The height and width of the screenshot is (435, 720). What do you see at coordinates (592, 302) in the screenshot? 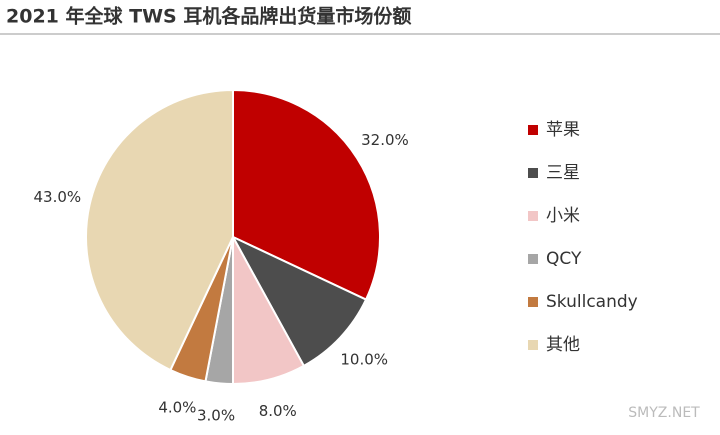
I see `legend-label: Skullcandy` at bounding box center [592, 302].